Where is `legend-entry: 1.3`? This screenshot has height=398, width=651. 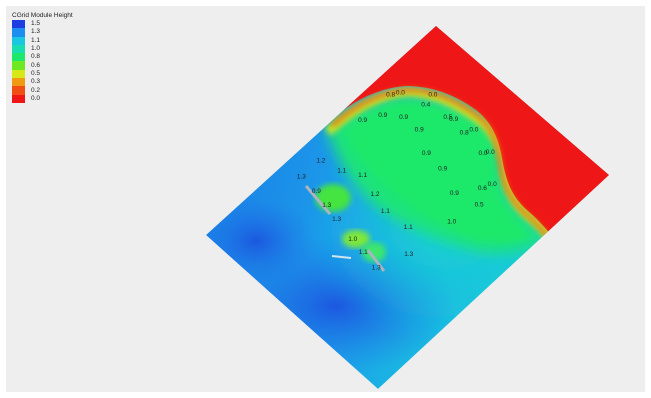 legend-entry: 1.3 is located at coordinates (42, 32).